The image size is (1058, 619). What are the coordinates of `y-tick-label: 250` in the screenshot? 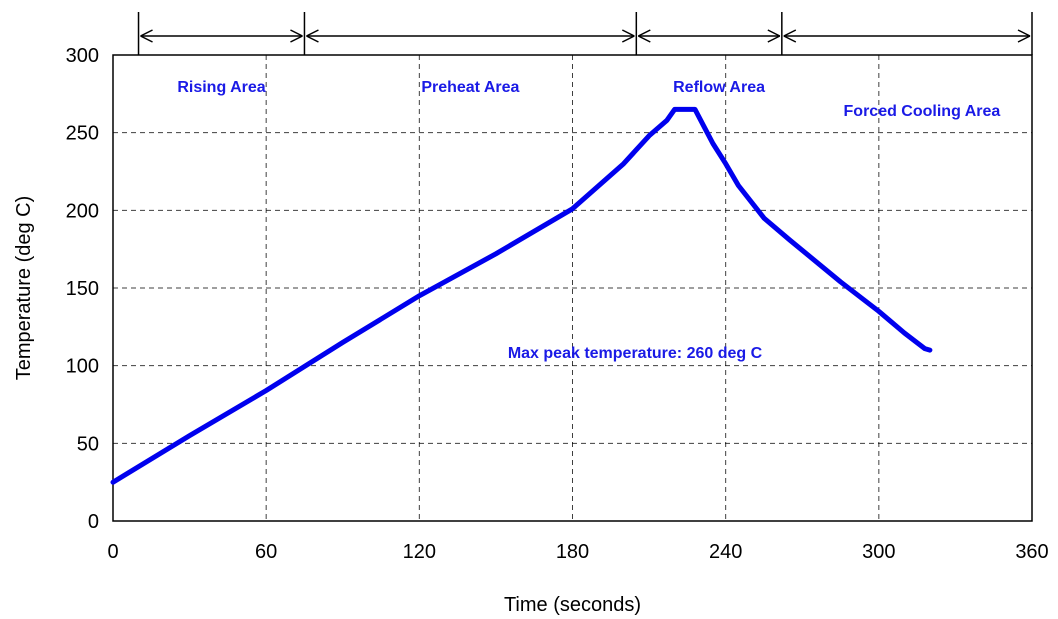 It's located at (82, 134).